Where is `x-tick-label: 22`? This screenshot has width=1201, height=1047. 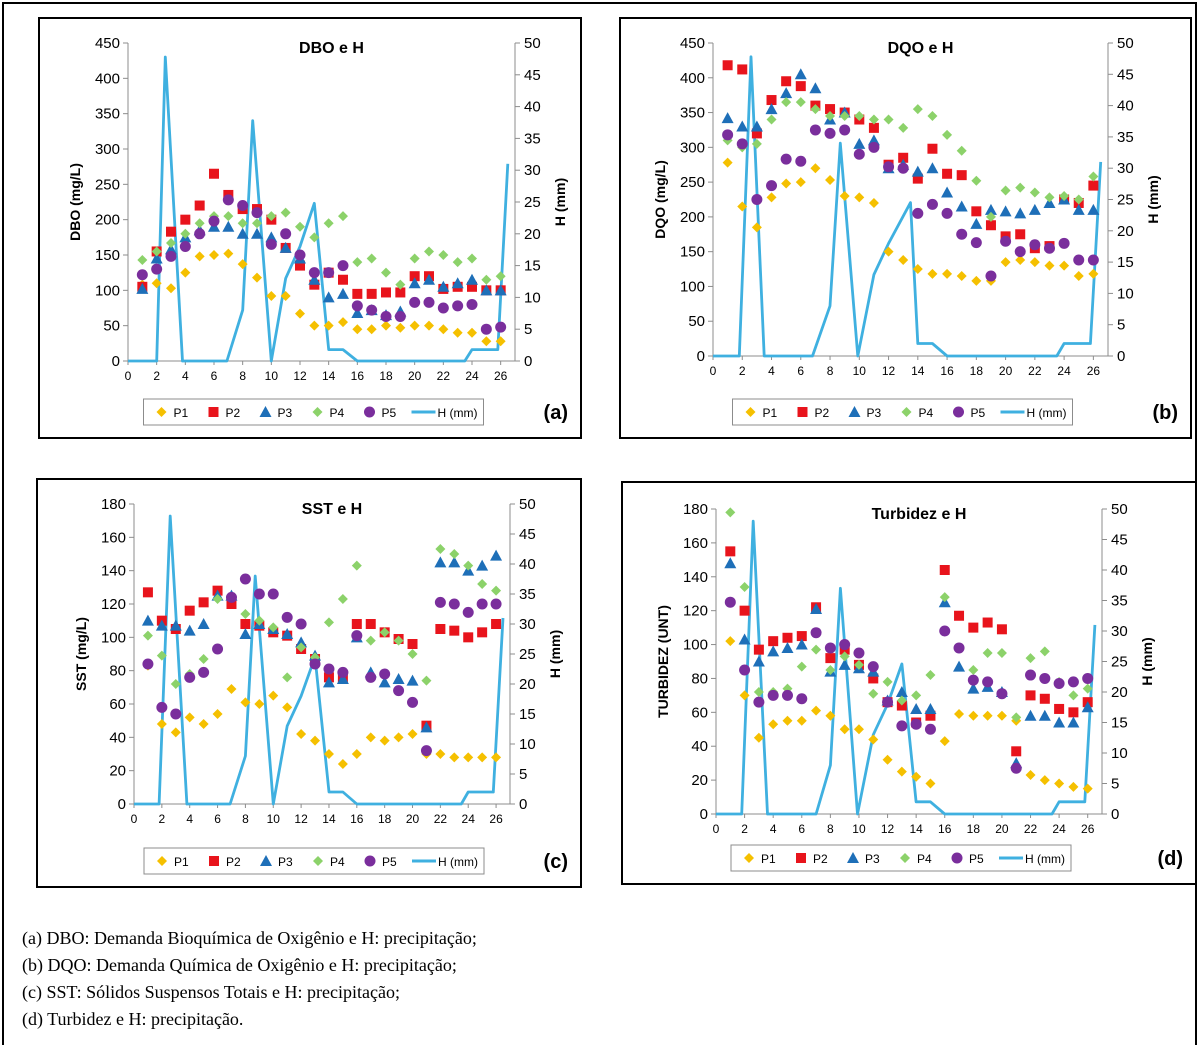
x-tick-label: 22 is located at coordinates (444, 376).